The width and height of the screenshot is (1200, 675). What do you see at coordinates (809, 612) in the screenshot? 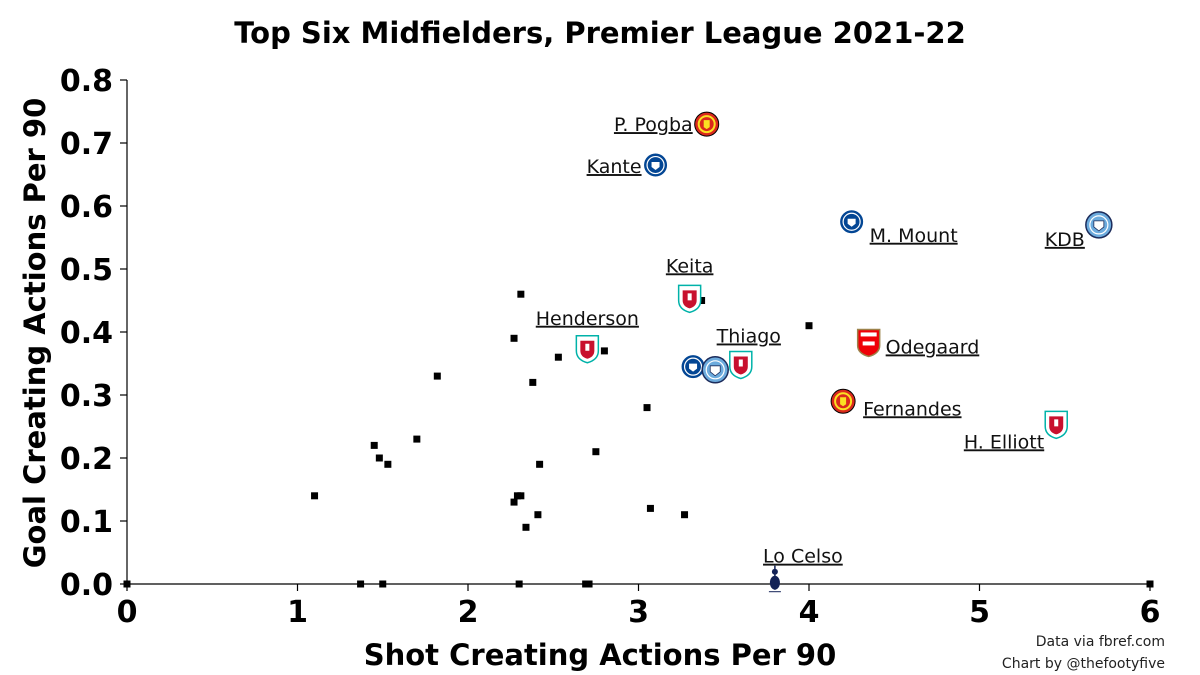
I see `x-tick-label: 4` at bounding box center [809, 612].